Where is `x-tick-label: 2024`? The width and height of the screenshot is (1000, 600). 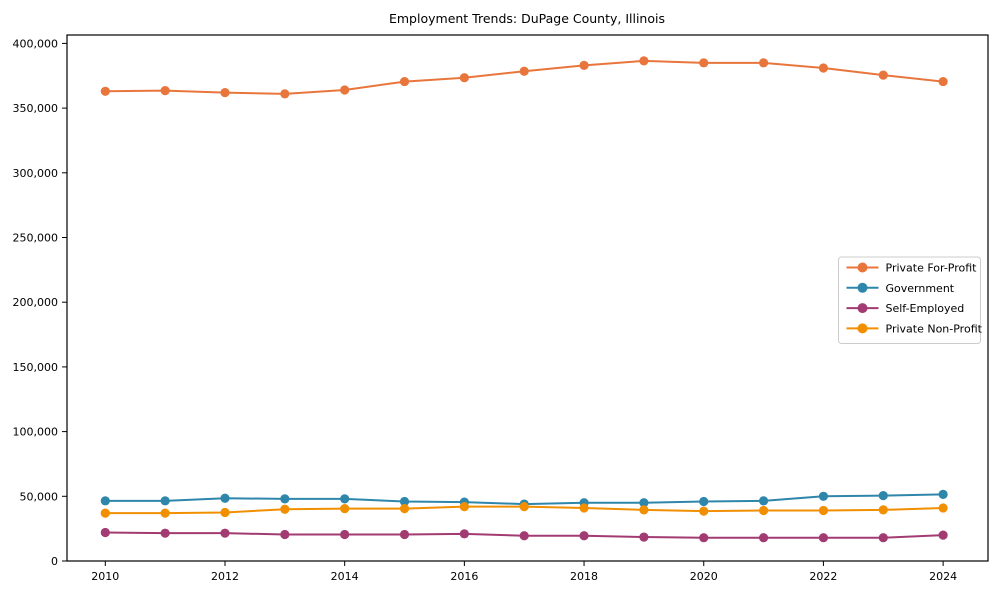 x-tick-label: 2024 is located at coordinates (943, 576).